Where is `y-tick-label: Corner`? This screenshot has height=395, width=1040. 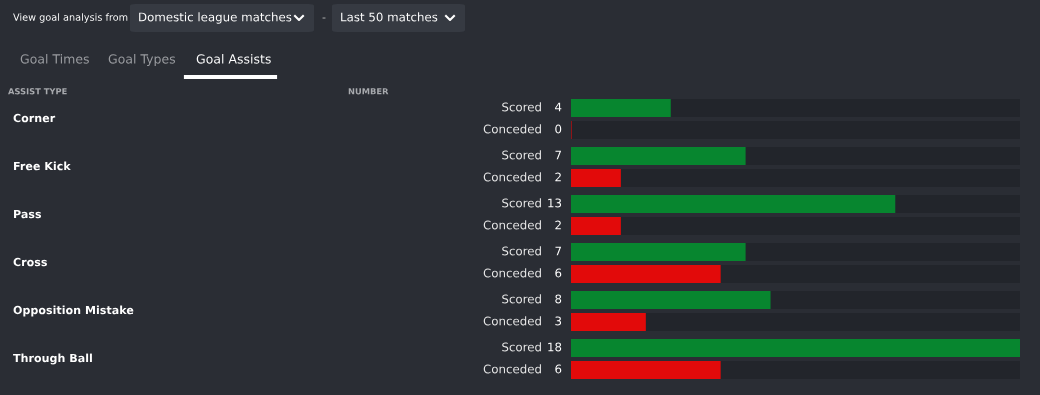 y-tick-label: Corner is located at coordinates (34, 118).